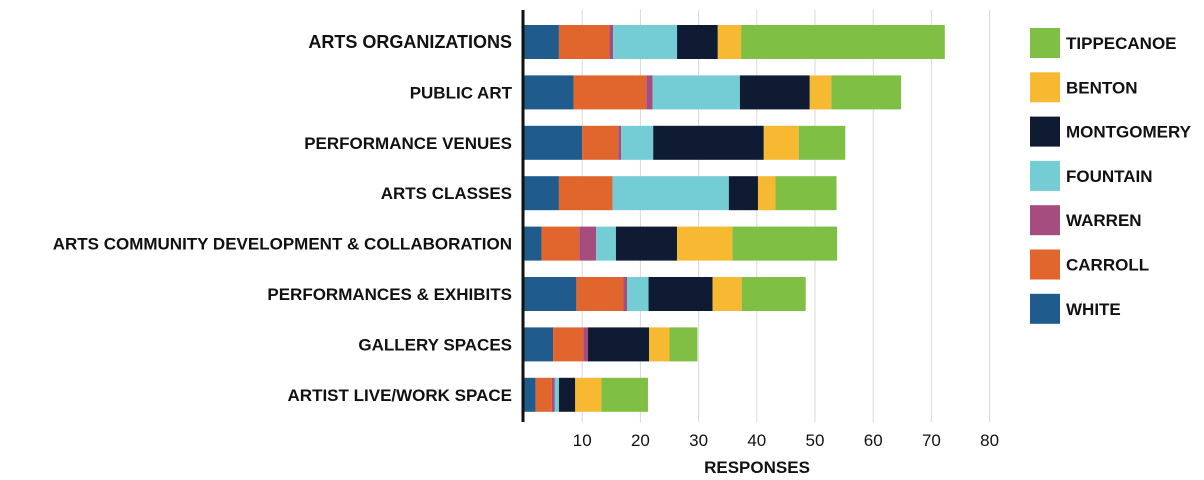 The image size is (1204, 480). Describe the element at coordinates (1045, 87) in the screenshot. I see `legend-swatch-benton` at that location.